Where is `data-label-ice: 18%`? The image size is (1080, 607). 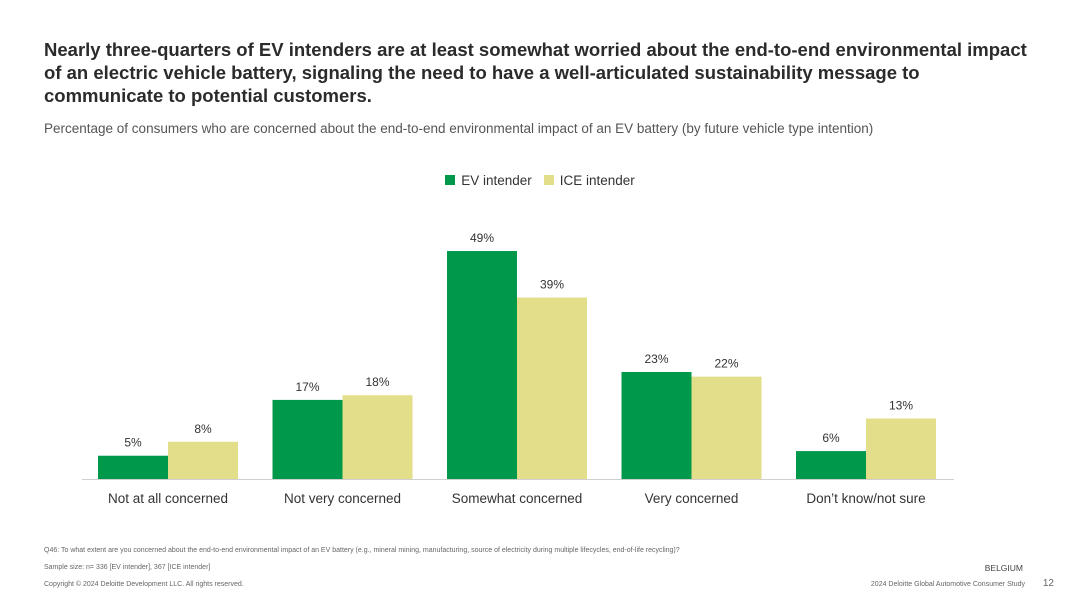
data-label-ice: 18% is located at coordinates (377, 382).